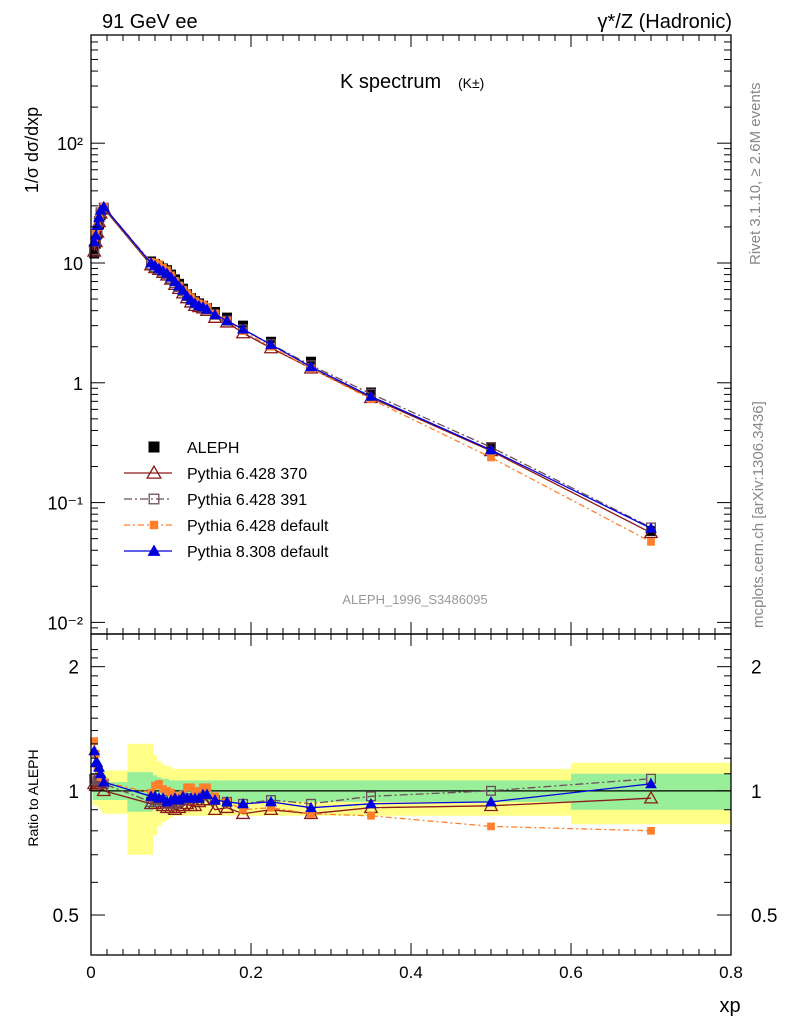 This screenshot has width=786, height=1024. What do you see at coordinates (756, 792) in the screenshot?
I see `ratio-y-tick-label-right: 1` at bounding box center [756, 792].